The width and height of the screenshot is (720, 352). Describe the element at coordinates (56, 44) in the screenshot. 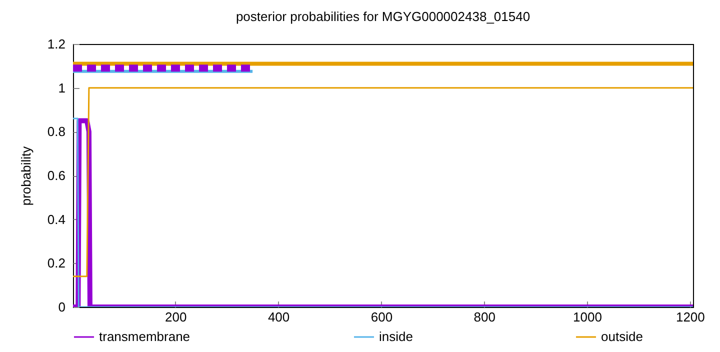

I see `y-tick-label: 1.2` at that location.